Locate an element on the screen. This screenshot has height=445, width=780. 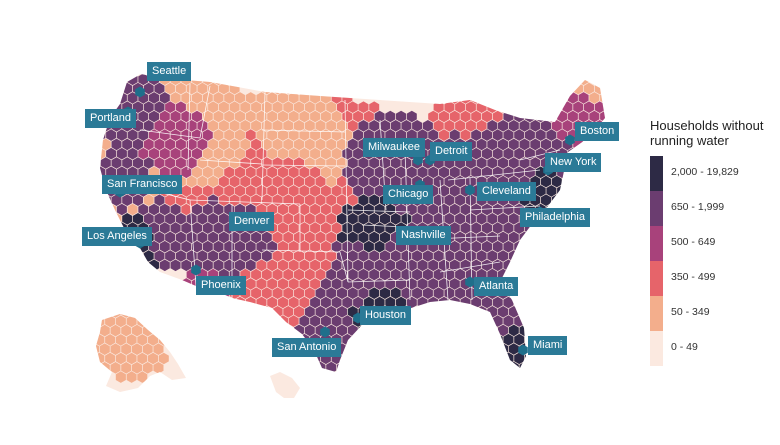
city-label-chicago: Chicago is located at coordinates (408, 194).